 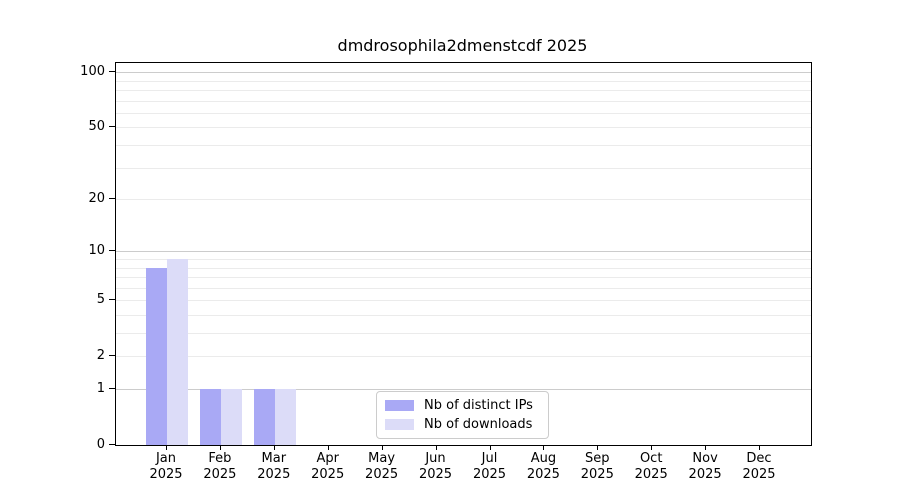 I want to click on x-tick-label: Nov 2025, so click(x=705, y=466).